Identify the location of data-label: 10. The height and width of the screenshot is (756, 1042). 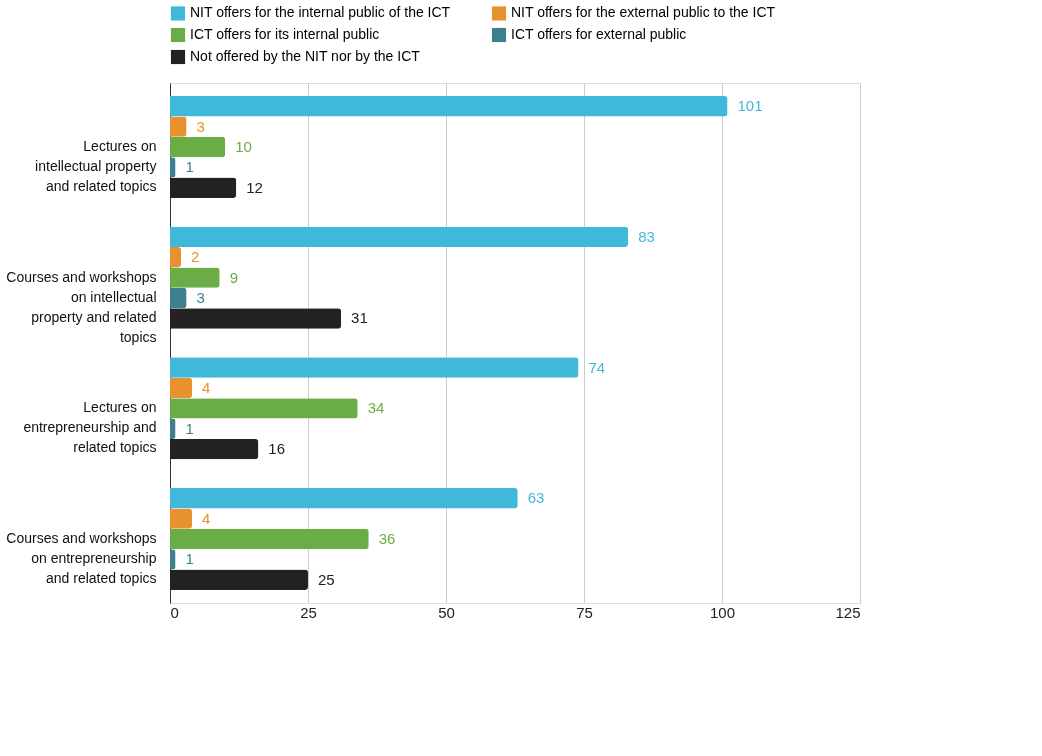
(243, 147).